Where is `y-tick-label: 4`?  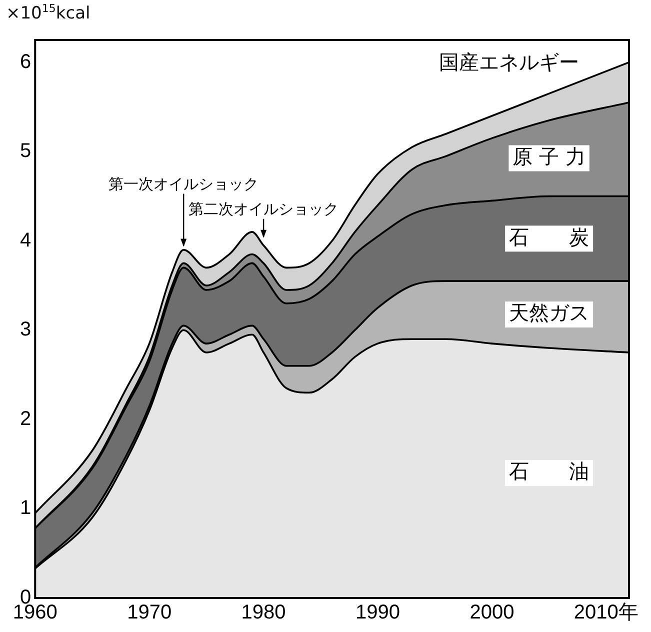
y-tick-label: 4 is located at coordinates (26, 240).